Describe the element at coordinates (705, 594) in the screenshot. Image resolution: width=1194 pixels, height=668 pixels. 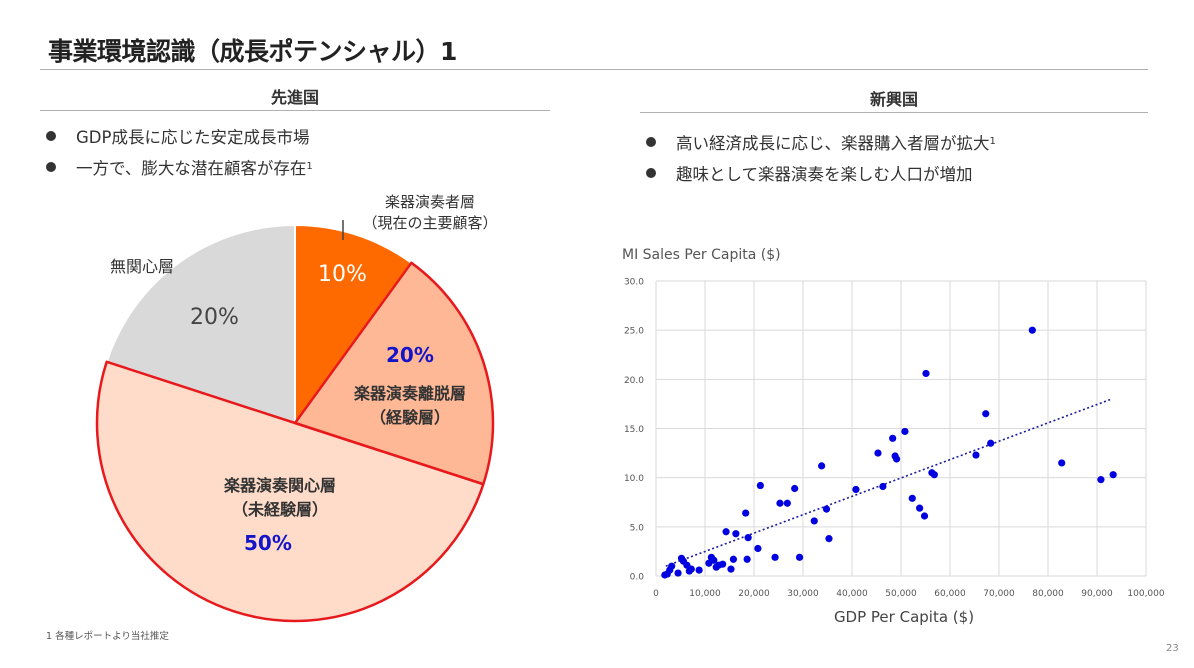
I see `x-tick-label: 10,000` at that location.